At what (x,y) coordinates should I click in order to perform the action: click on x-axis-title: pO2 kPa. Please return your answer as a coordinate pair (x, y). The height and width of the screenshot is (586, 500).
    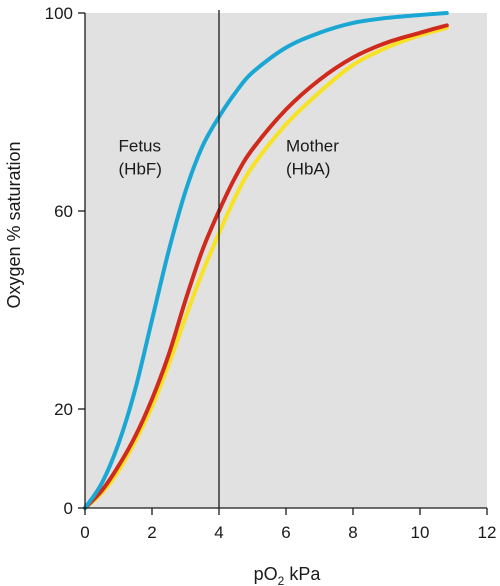
    Looking at the image, I should click on (288, 575).